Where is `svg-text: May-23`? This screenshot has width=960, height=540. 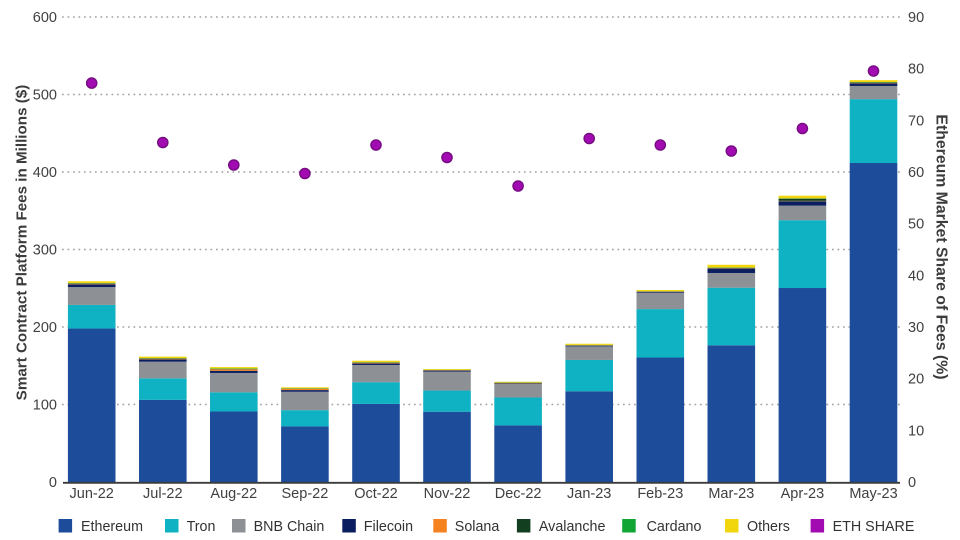 svg-text: May-23 is located at coordinates (873, 494).